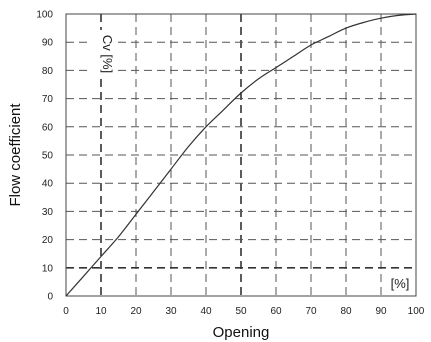 Image resolution: width=431 pixels, height=342 pixels. I want to click on x-unit-label-background, so click(400, 283).